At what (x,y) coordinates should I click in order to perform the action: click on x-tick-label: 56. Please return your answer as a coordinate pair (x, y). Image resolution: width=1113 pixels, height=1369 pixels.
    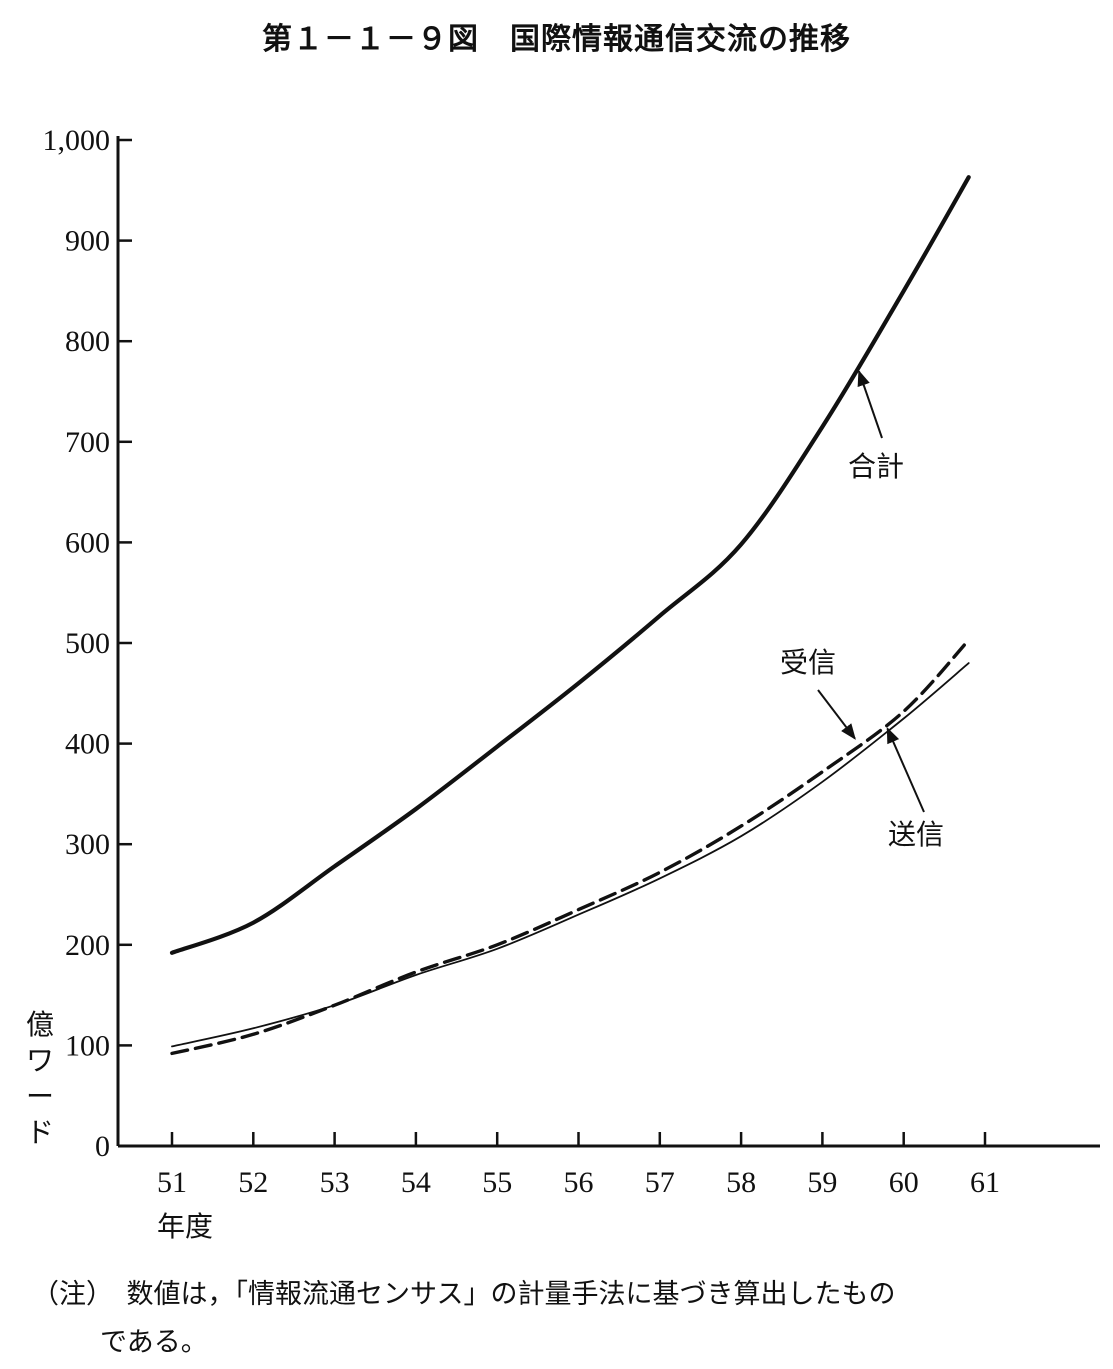
    Looking at the image, I should click on (579, 1182).